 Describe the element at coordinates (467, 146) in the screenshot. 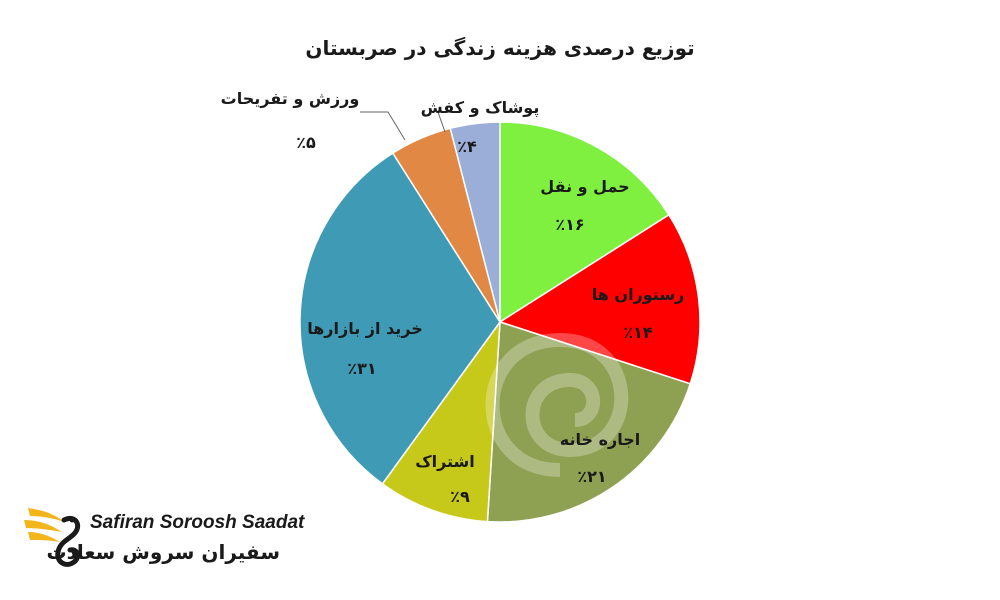

I see `slice-value-label: ٪۴` at that location.